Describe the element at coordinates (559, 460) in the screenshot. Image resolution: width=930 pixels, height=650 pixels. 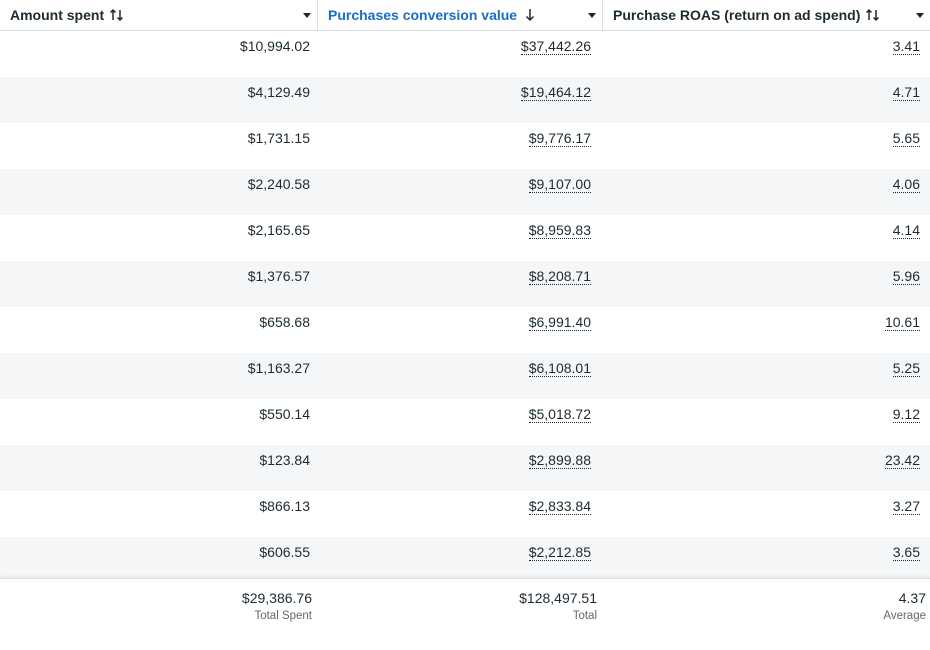
I see `conversion-value-link: $2,899.88` at that location.